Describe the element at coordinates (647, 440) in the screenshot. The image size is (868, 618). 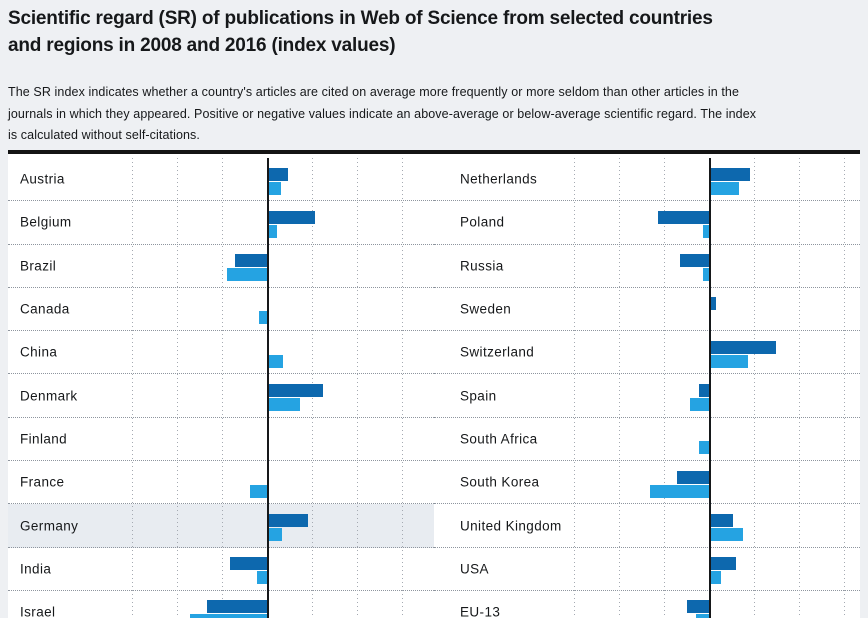
I see `country-row: South Africa` at that location.